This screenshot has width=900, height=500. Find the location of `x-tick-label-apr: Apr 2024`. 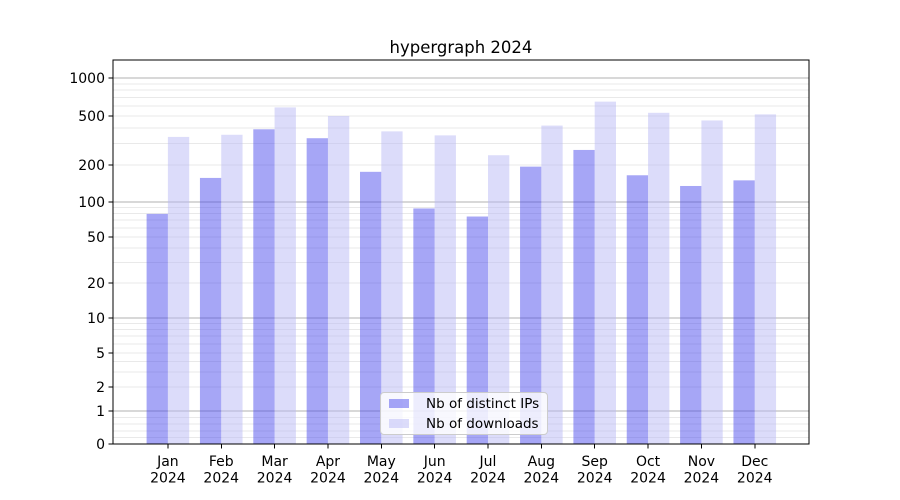

x-tick-label-apr: Apr 2024 is located at coordinates (328, 470).